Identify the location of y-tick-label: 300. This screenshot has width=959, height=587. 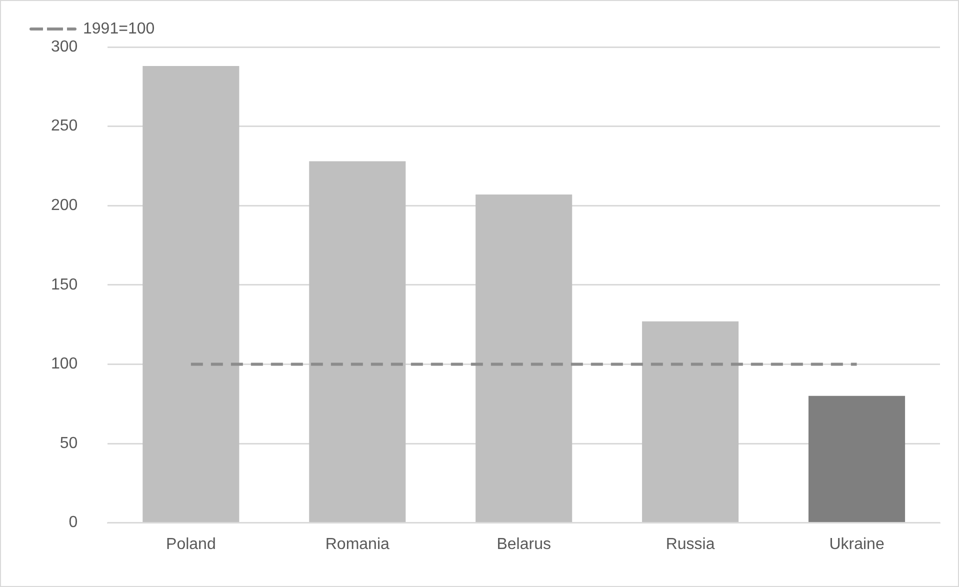
(64, 47).